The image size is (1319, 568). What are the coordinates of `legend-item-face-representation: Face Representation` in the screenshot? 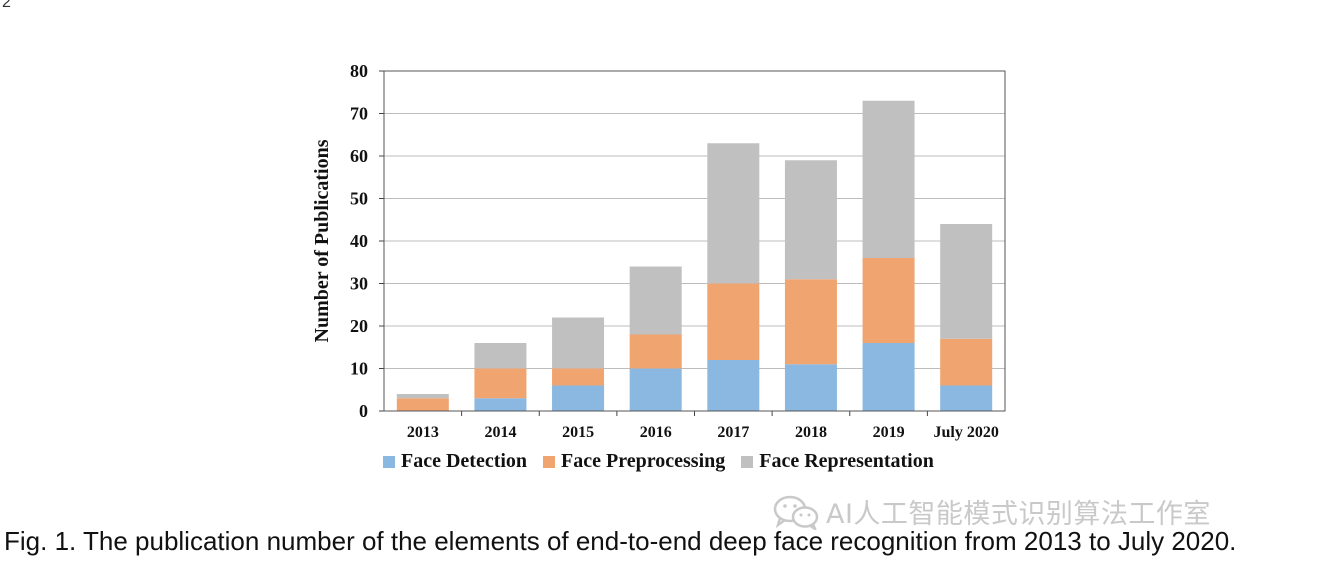 It's located at (837, 461).